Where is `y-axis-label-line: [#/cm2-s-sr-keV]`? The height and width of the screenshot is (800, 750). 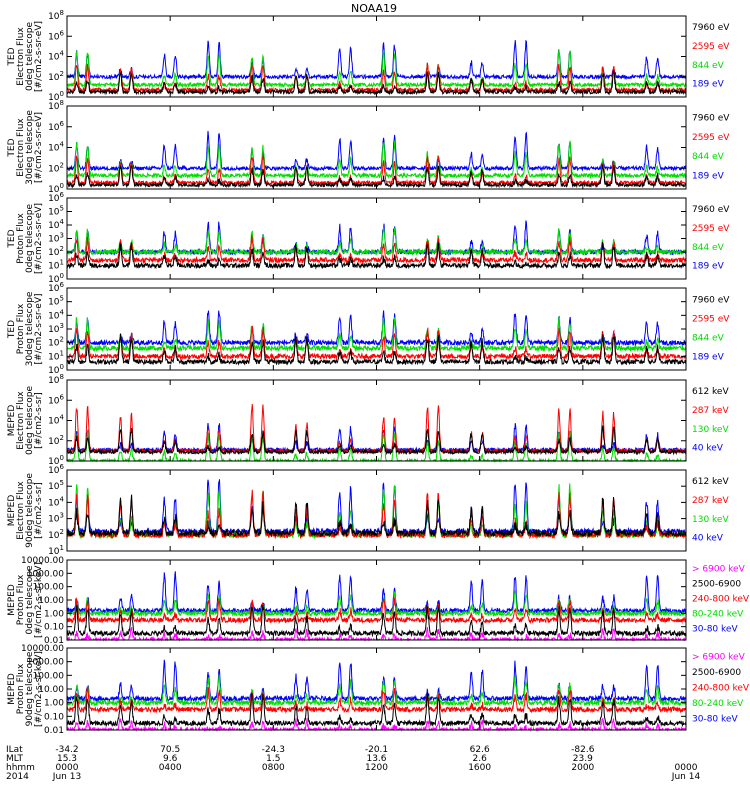
y-axis-label-line: [#/cm2-s-sr-keV] is located at coordinates (39, 600).